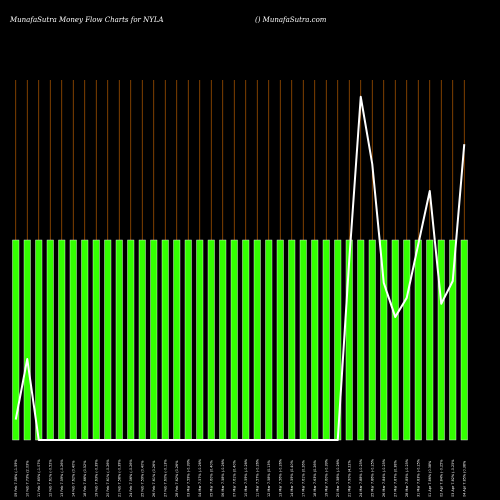 The height and width of the screenshot is (500, 500). What do you see at coordinates (211, 478) in the screenshot?
I see `x-tick-label: 05 Mar 7.60% (0.40%` at bounding box center [211, 478].